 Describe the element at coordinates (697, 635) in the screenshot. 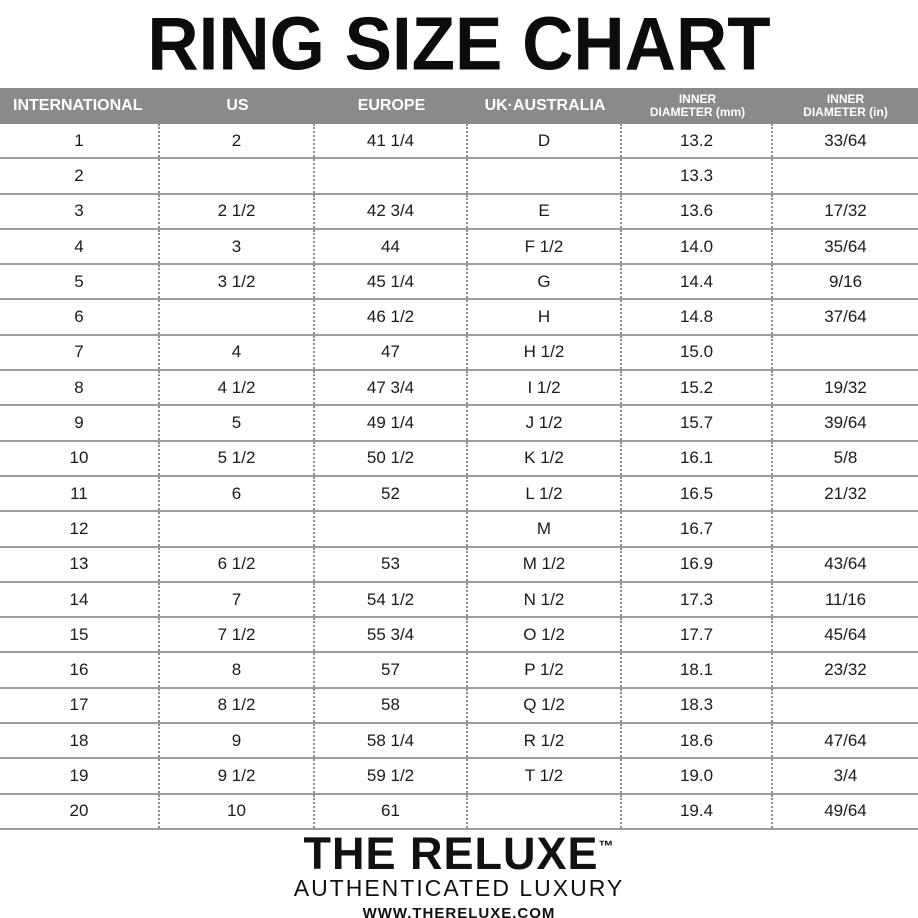

I see `cell-inner-diameter-mm: 17.7` at that location.